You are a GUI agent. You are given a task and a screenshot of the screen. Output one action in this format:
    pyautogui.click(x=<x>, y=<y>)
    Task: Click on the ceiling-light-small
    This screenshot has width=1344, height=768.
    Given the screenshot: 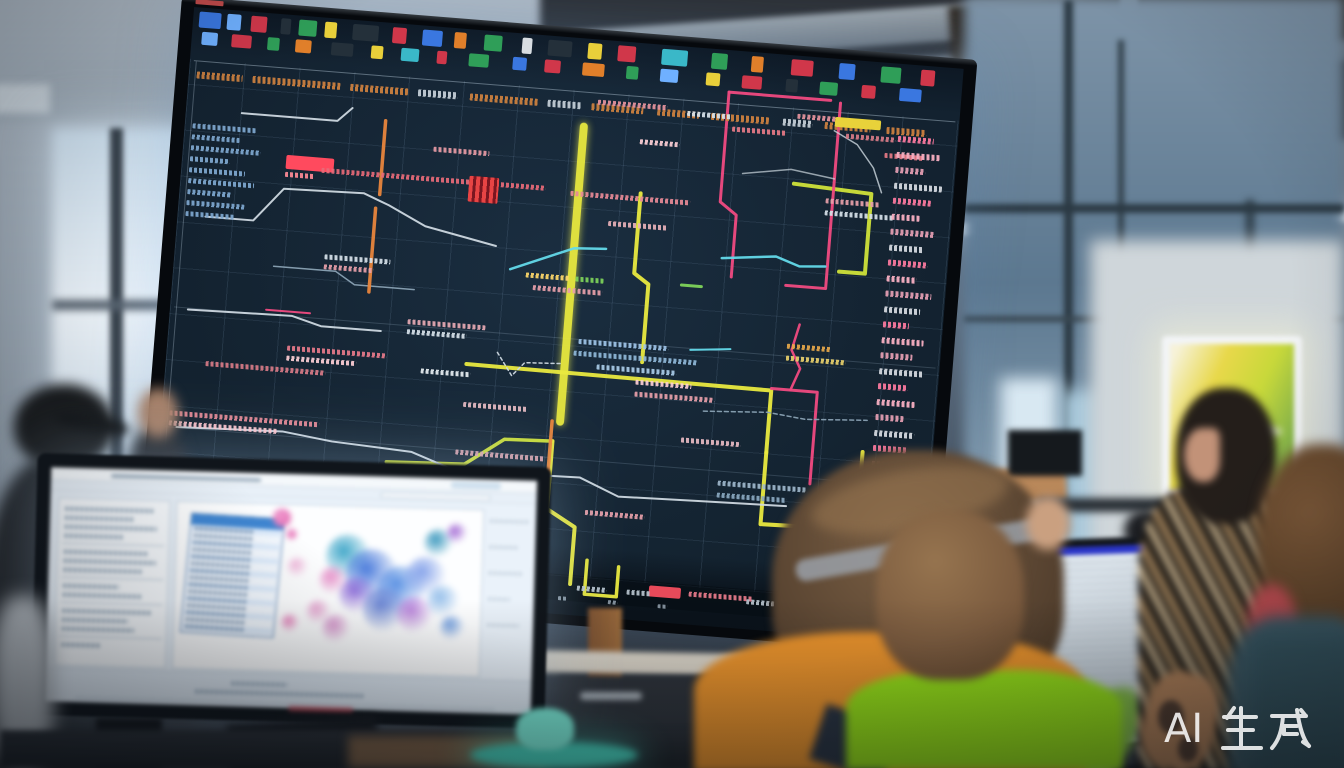 What is the action you would take?
    pyautogui.click(x=25, y=99)
    